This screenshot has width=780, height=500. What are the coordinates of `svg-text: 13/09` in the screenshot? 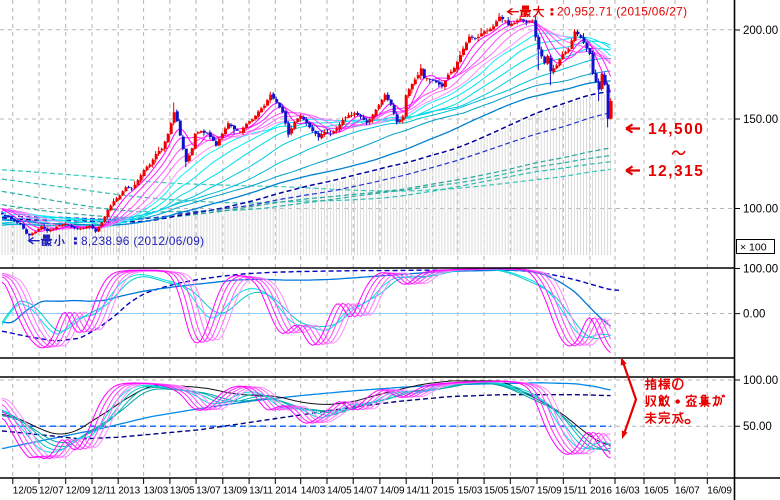 It's located at (235, 491).